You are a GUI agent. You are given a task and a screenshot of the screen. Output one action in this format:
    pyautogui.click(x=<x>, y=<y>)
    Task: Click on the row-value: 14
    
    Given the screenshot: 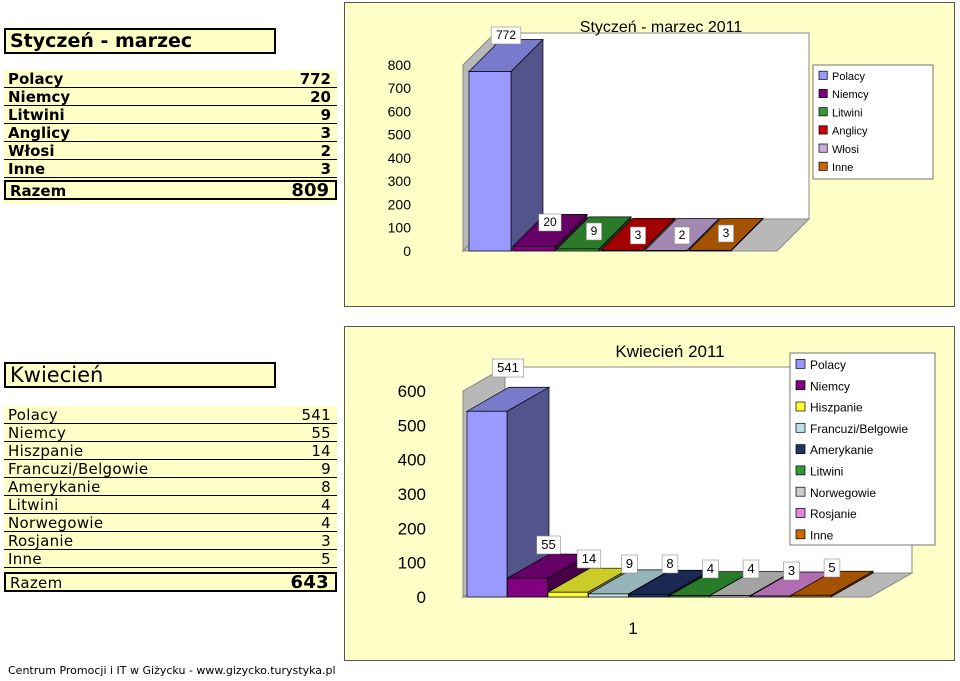 What is the action you would take?
    pyautogui.click(x=321, y=451)
    